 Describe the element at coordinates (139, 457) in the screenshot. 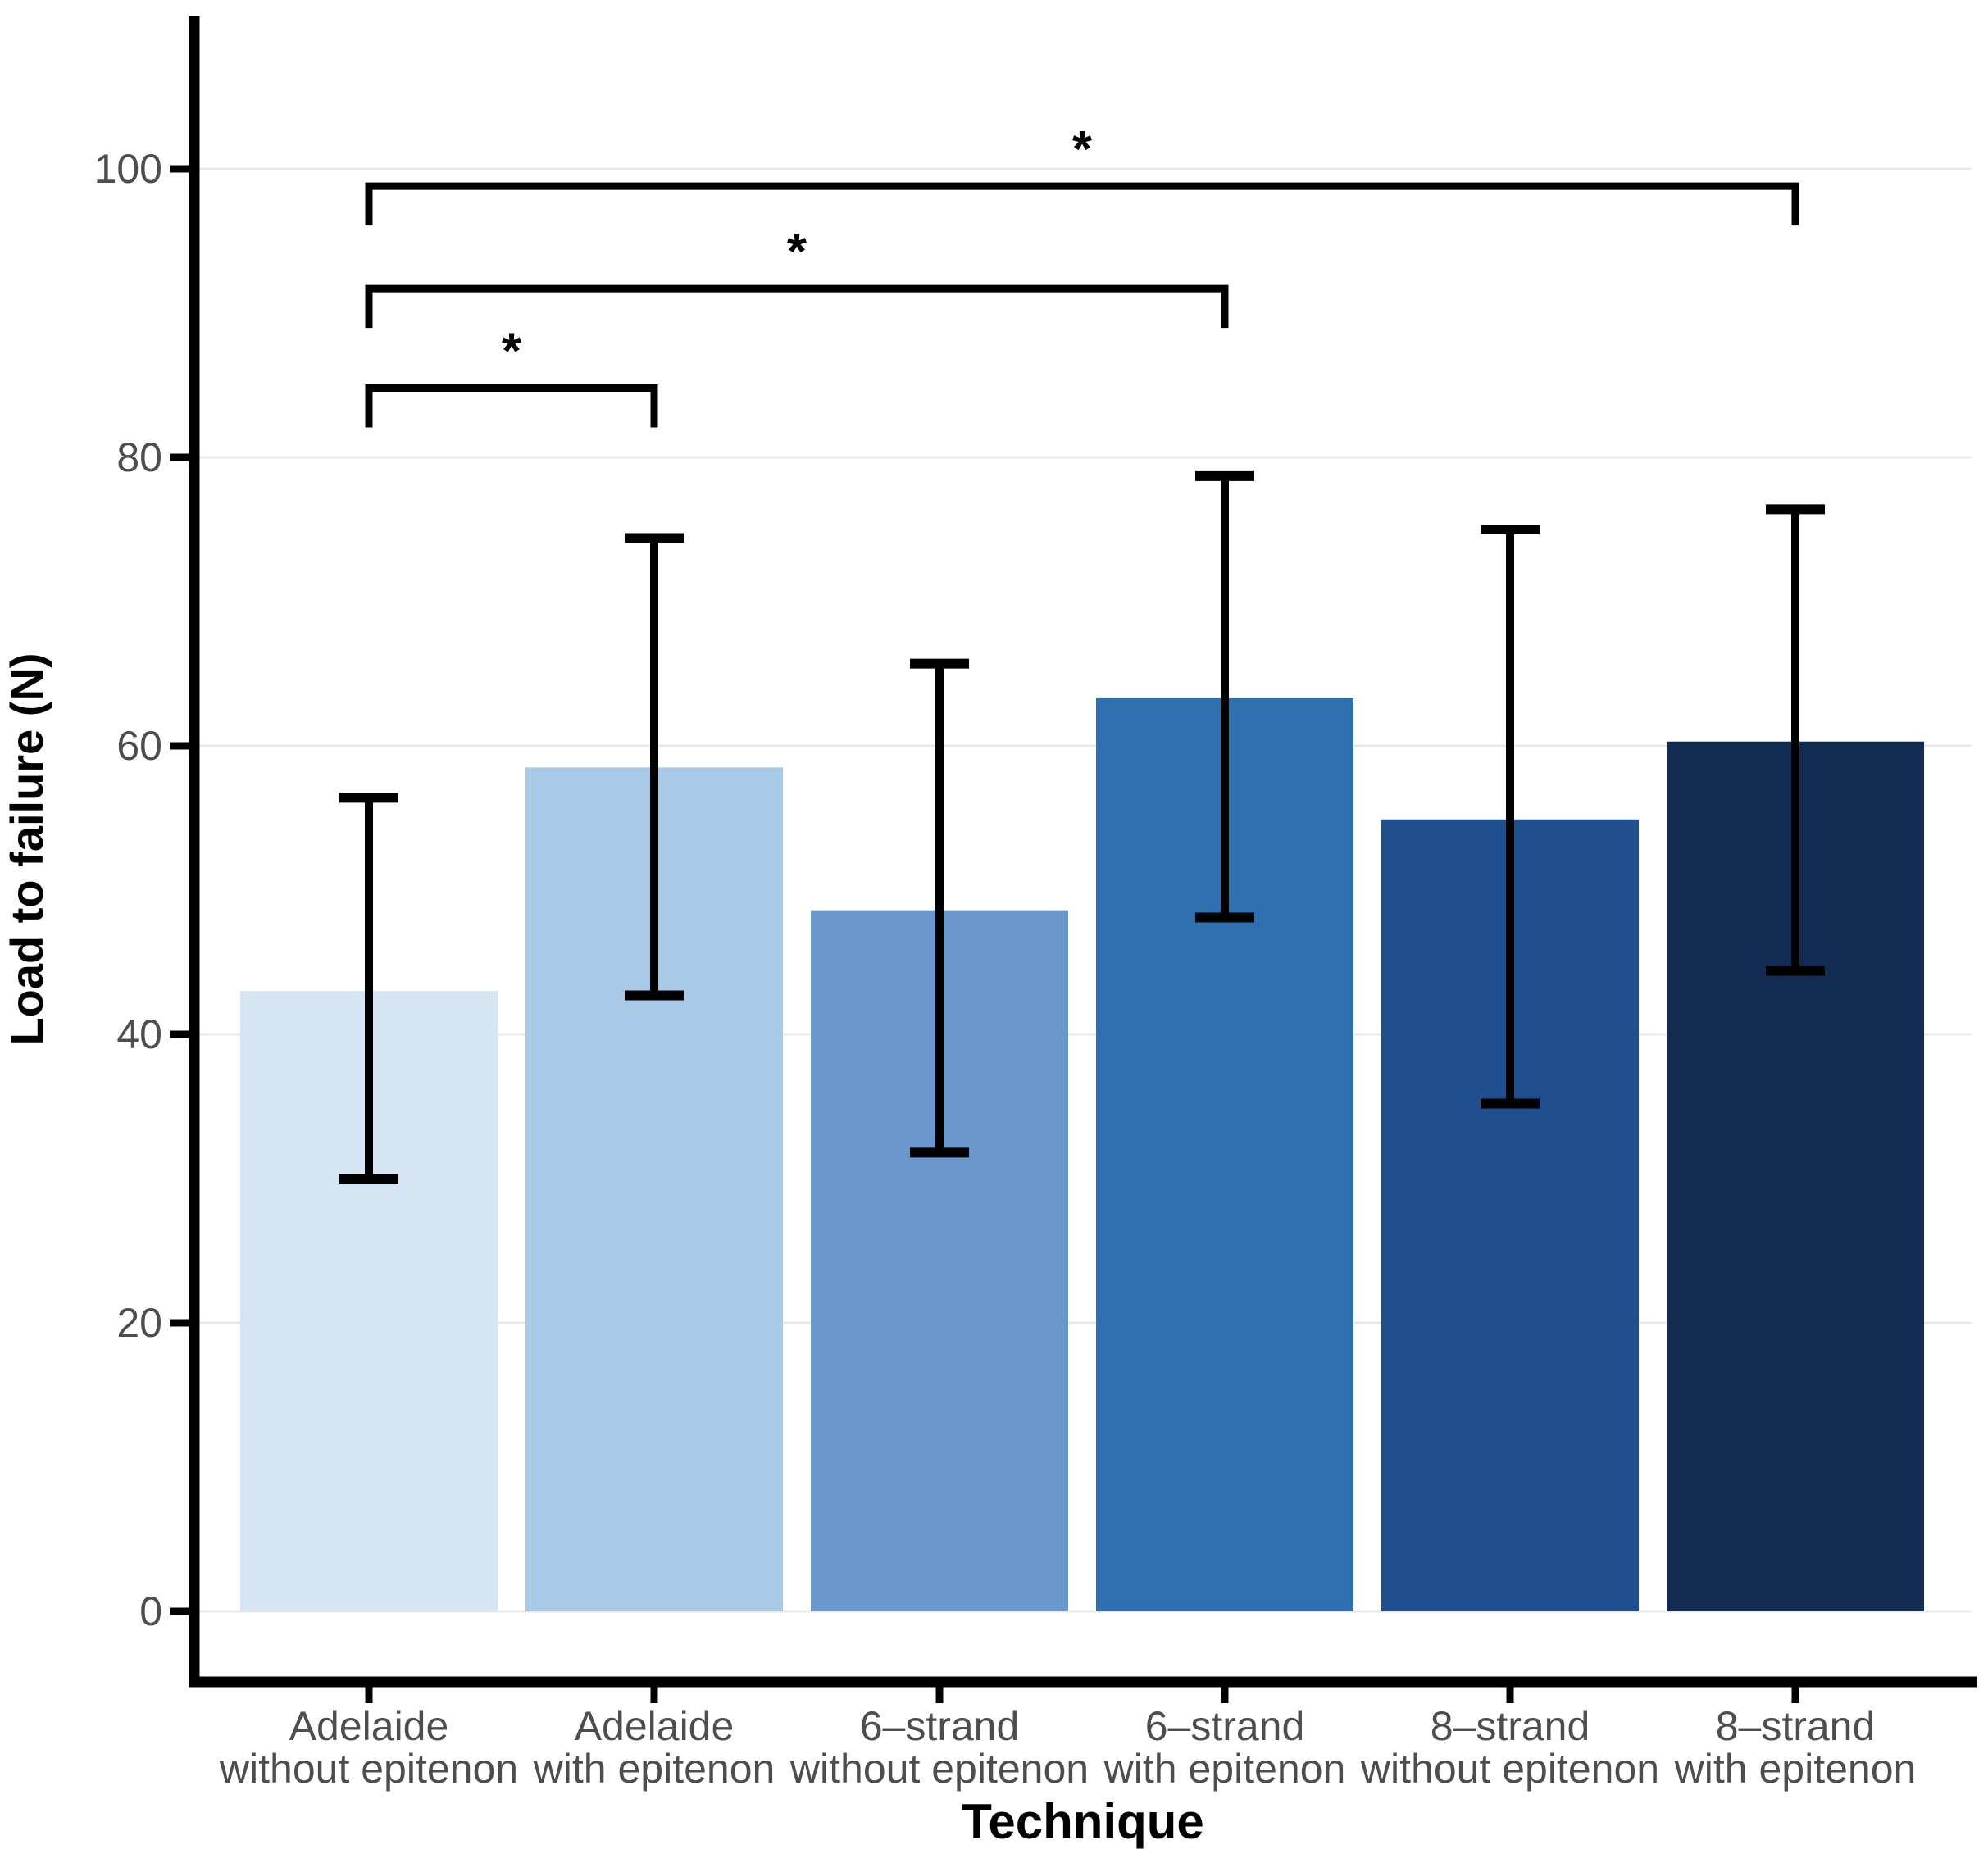

I see `y-tick-label-80: 80` at that location.